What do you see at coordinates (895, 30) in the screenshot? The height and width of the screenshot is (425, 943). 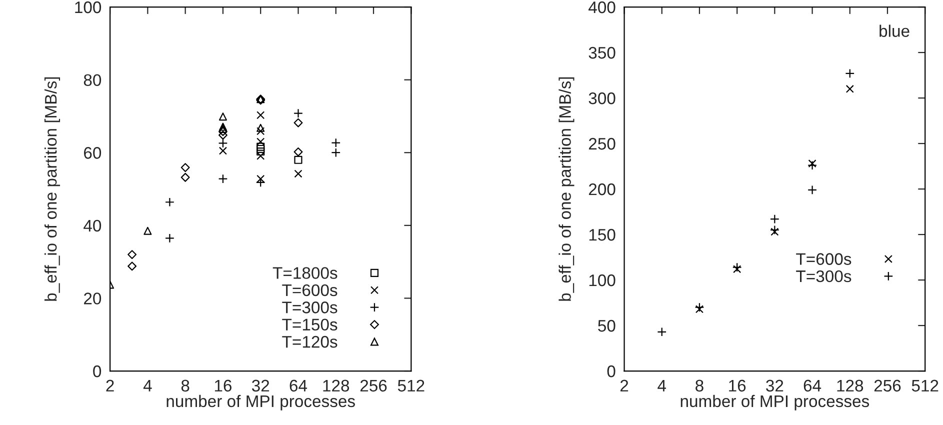 I see `text: blue` at bounding box center [895, 30].